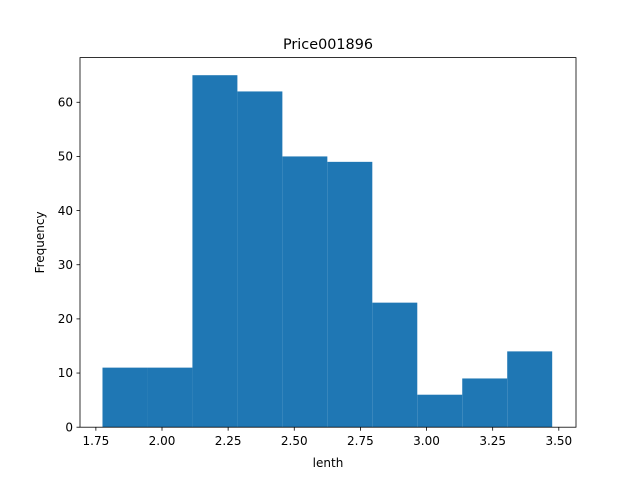  What do you see at coordinates (228, 441) in the screenshot?
I see `x-tick-label: 2.25` at bounding box center [228, 441].